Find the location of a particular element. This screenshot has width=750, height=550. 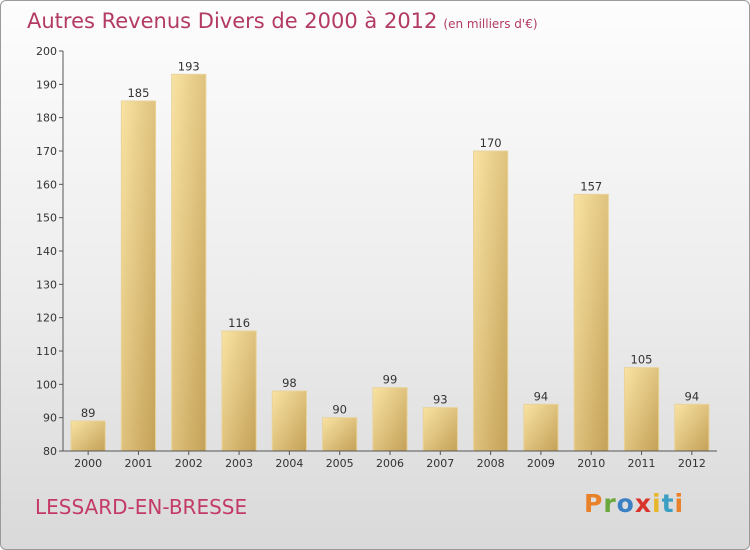

y-tick-label-200: 200 is located at coordinates (46, 51).